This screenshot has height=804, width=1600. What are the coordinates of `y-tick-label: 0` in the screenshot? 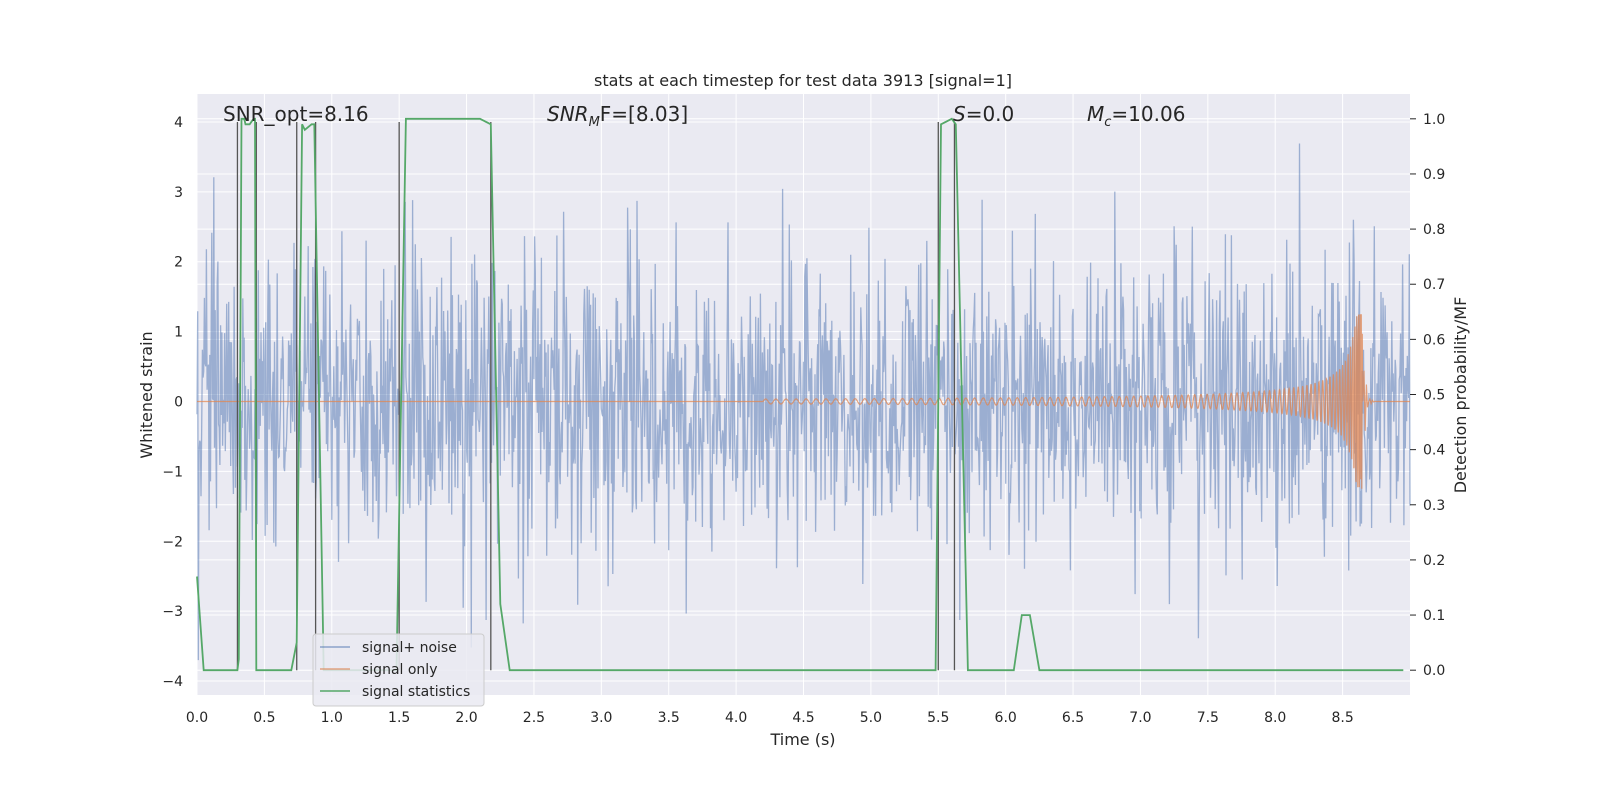 It's located at (178, 402).